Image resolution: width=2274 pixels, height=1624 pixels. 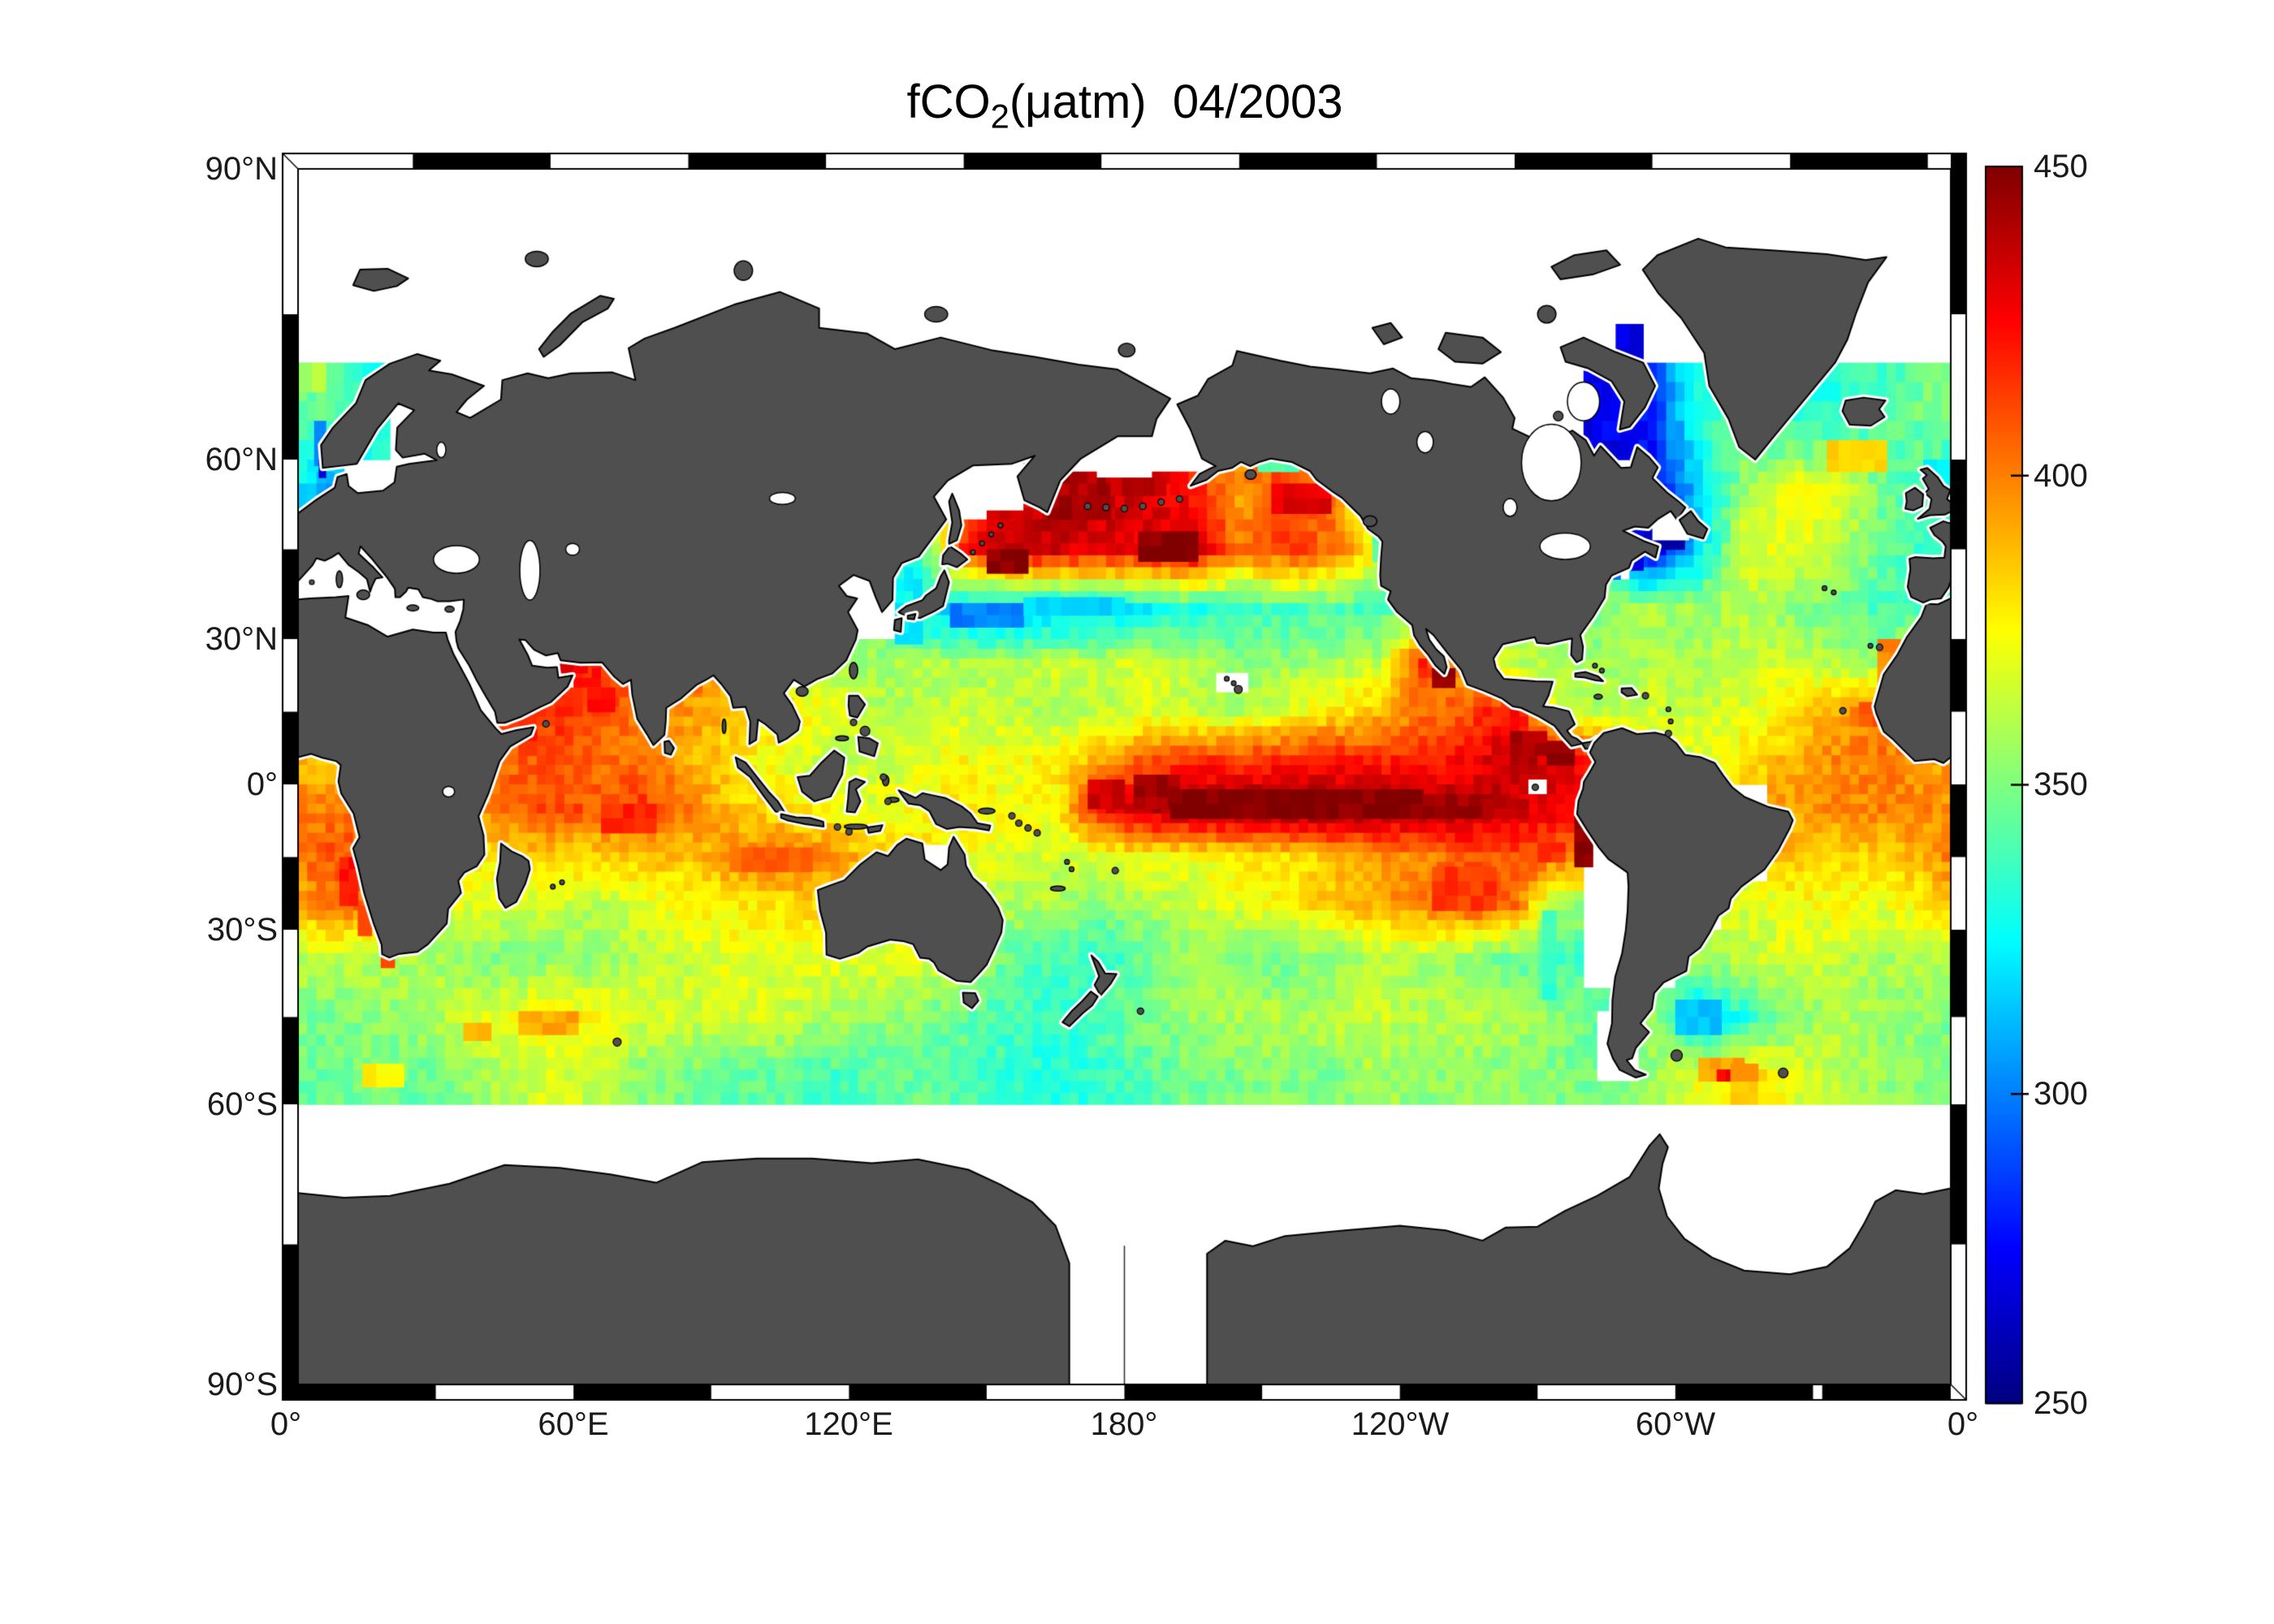 I want to click on title-prefix: fCO, so click(x=948, y=102).